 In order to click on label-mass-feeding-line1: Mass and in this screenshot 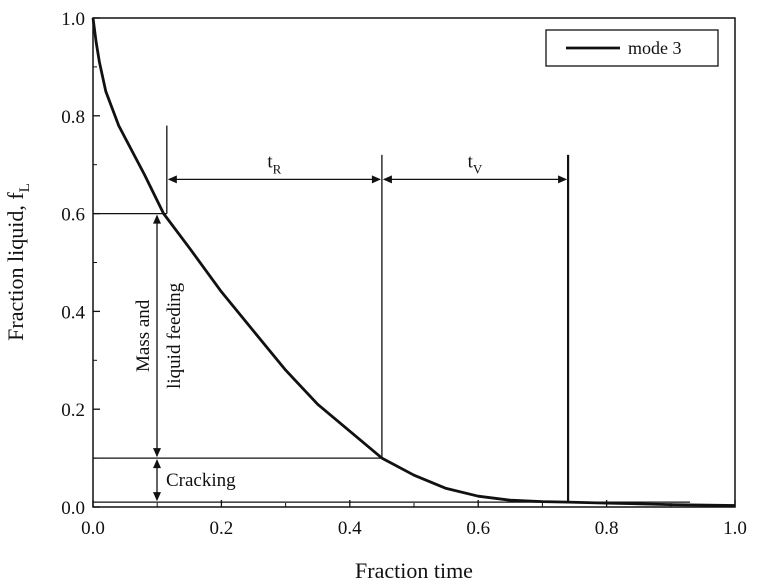, I will do `click(143, 335)`.